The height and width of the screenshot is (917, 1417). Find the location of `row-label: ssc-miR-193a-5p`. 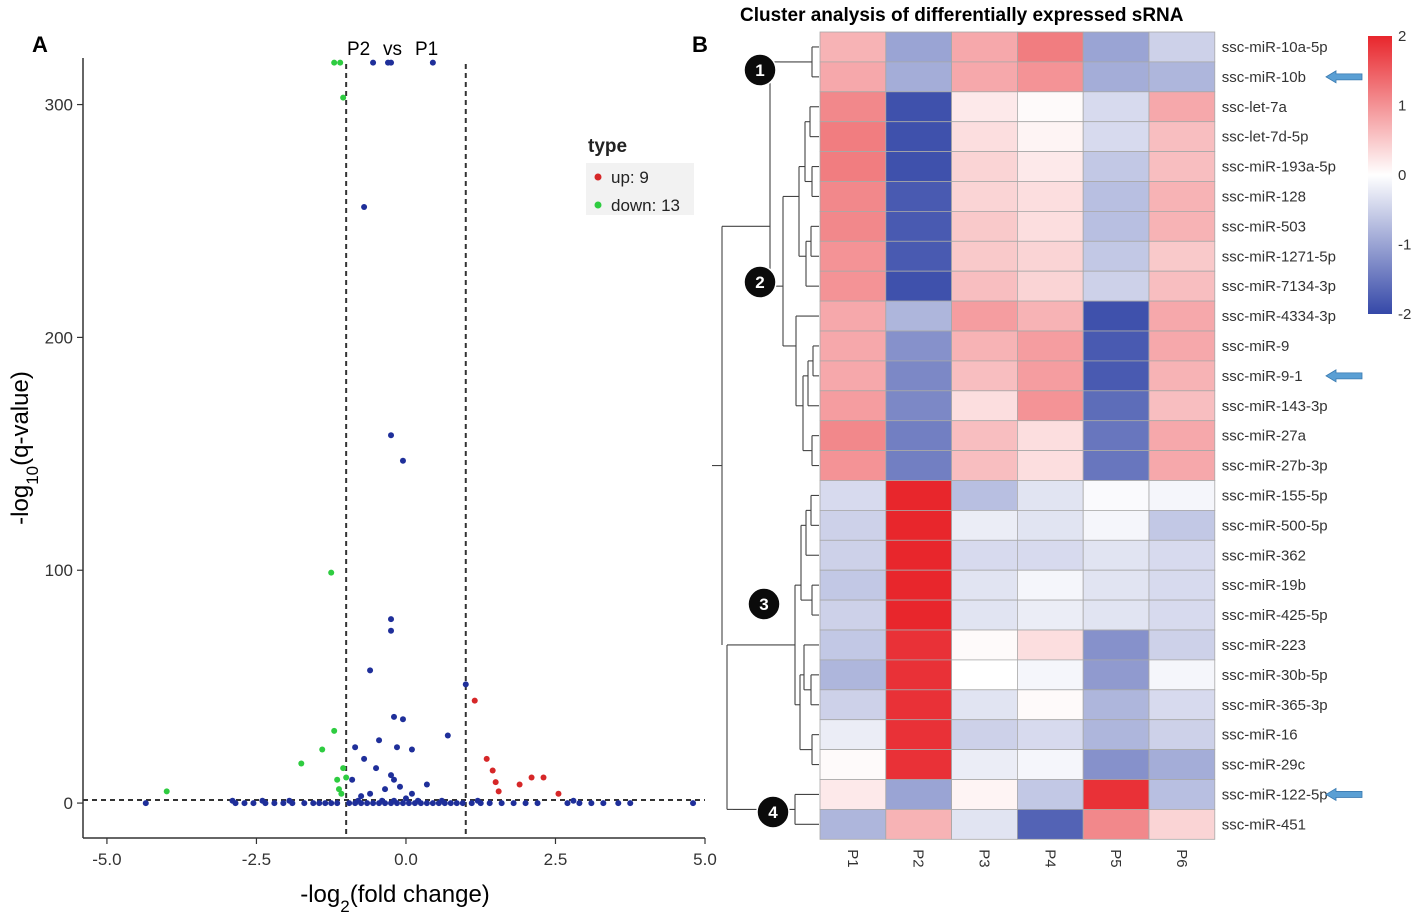

row-label: ssc-miR-193a-5p is located at coordinates (1279, 167).